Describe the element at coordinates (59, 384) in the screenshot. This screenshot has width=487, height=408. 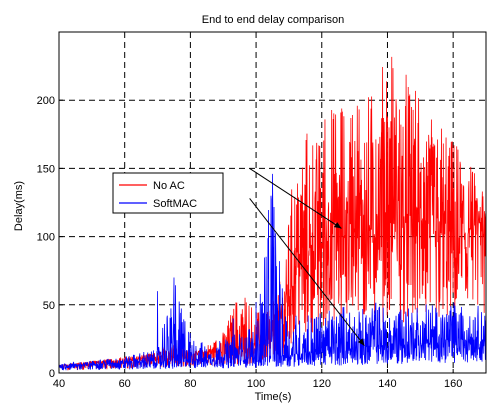
I see `x-tick-label: 40` at that location.